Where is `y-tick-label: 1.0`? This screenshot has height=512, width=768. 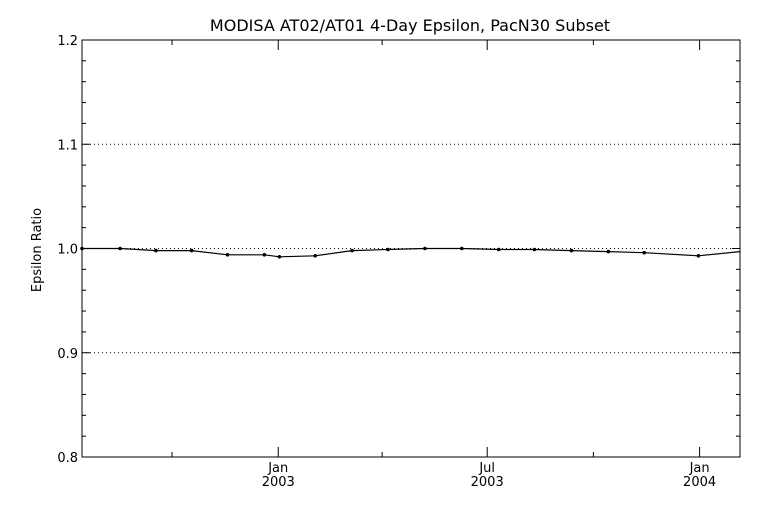 y-tick-label: 1.0 is located at coordinates (67, 250).